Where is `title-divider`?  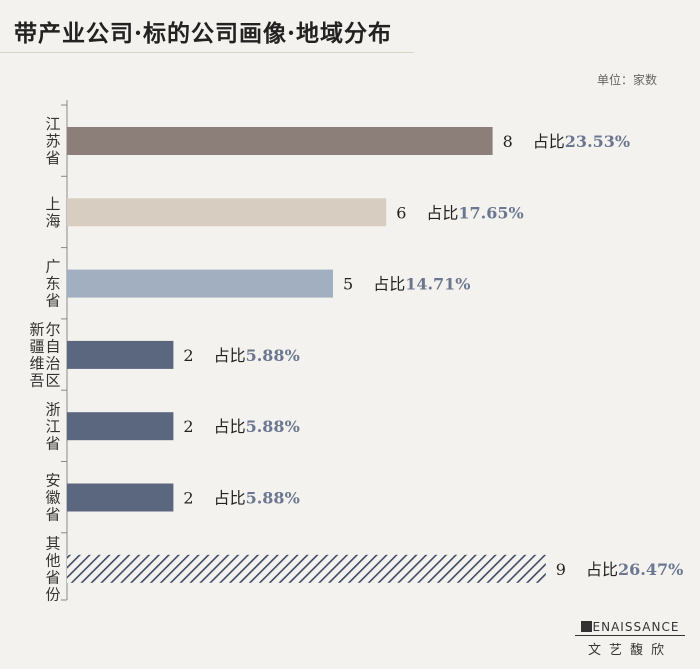
title-divider is located at coordinates (207, 52).